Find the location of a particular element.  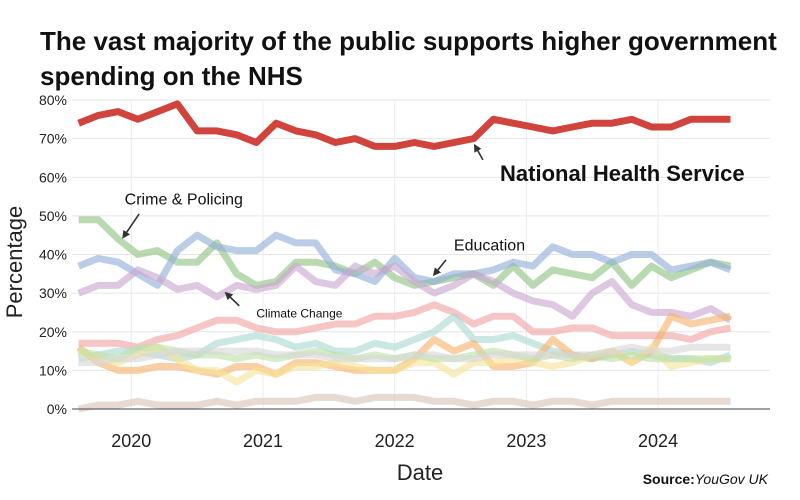

series-line-crime-policing is located at coordinates (405, 252).